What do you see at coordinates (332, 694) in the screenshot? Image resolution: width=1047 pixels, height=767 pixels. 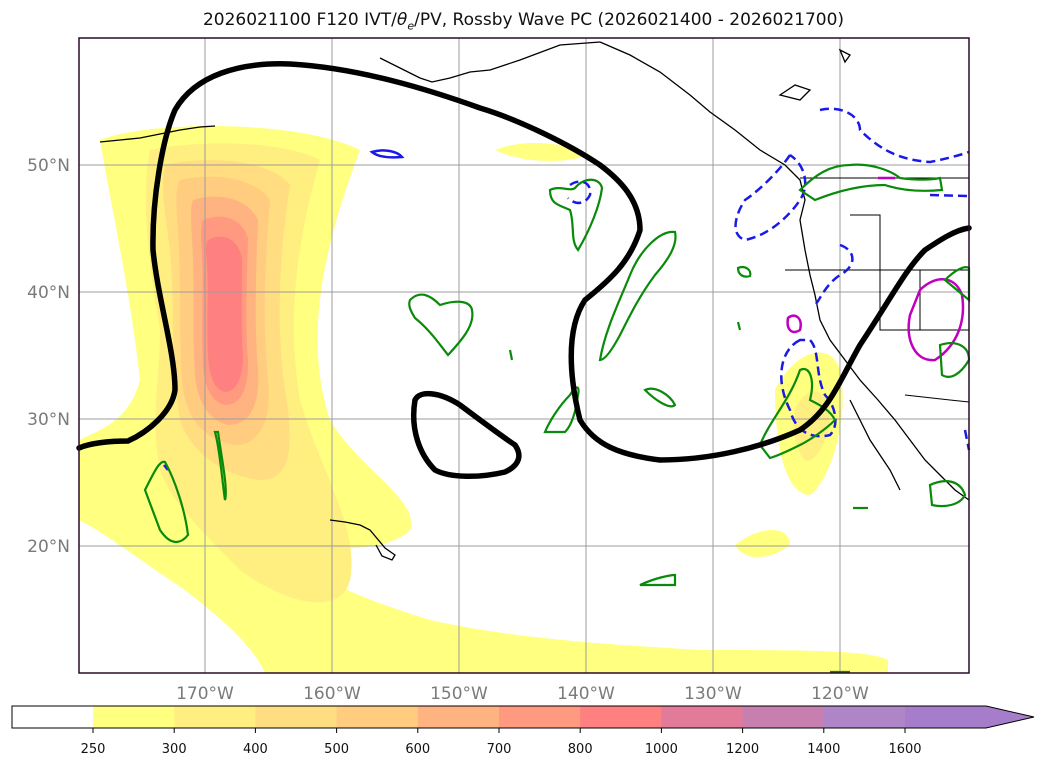 I see `lon-label-160w: 160°W` at bounding box center [332, 694].